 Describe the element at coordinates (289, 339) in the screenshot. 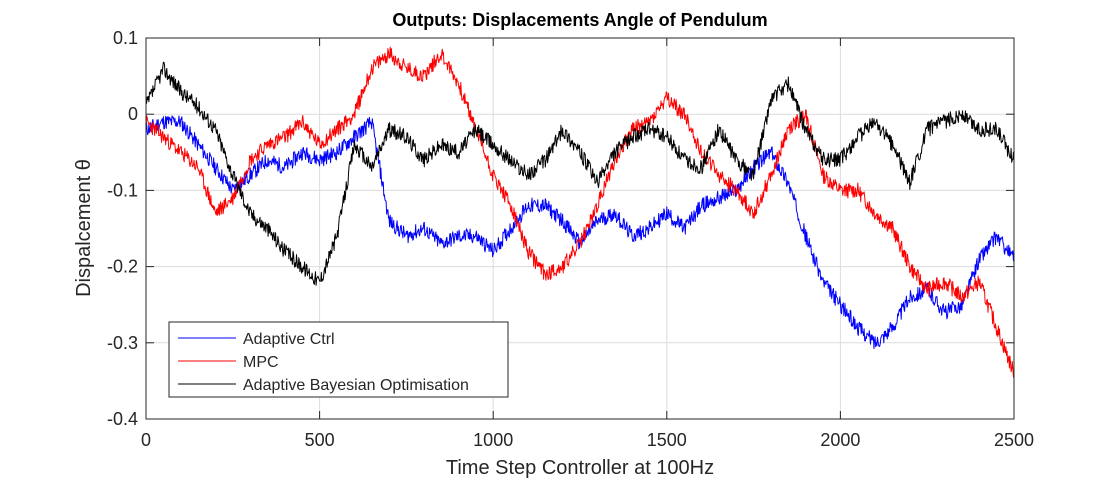

I see `legend-label-adaptive-ctrl: Adaptive Ctrl` at that location.